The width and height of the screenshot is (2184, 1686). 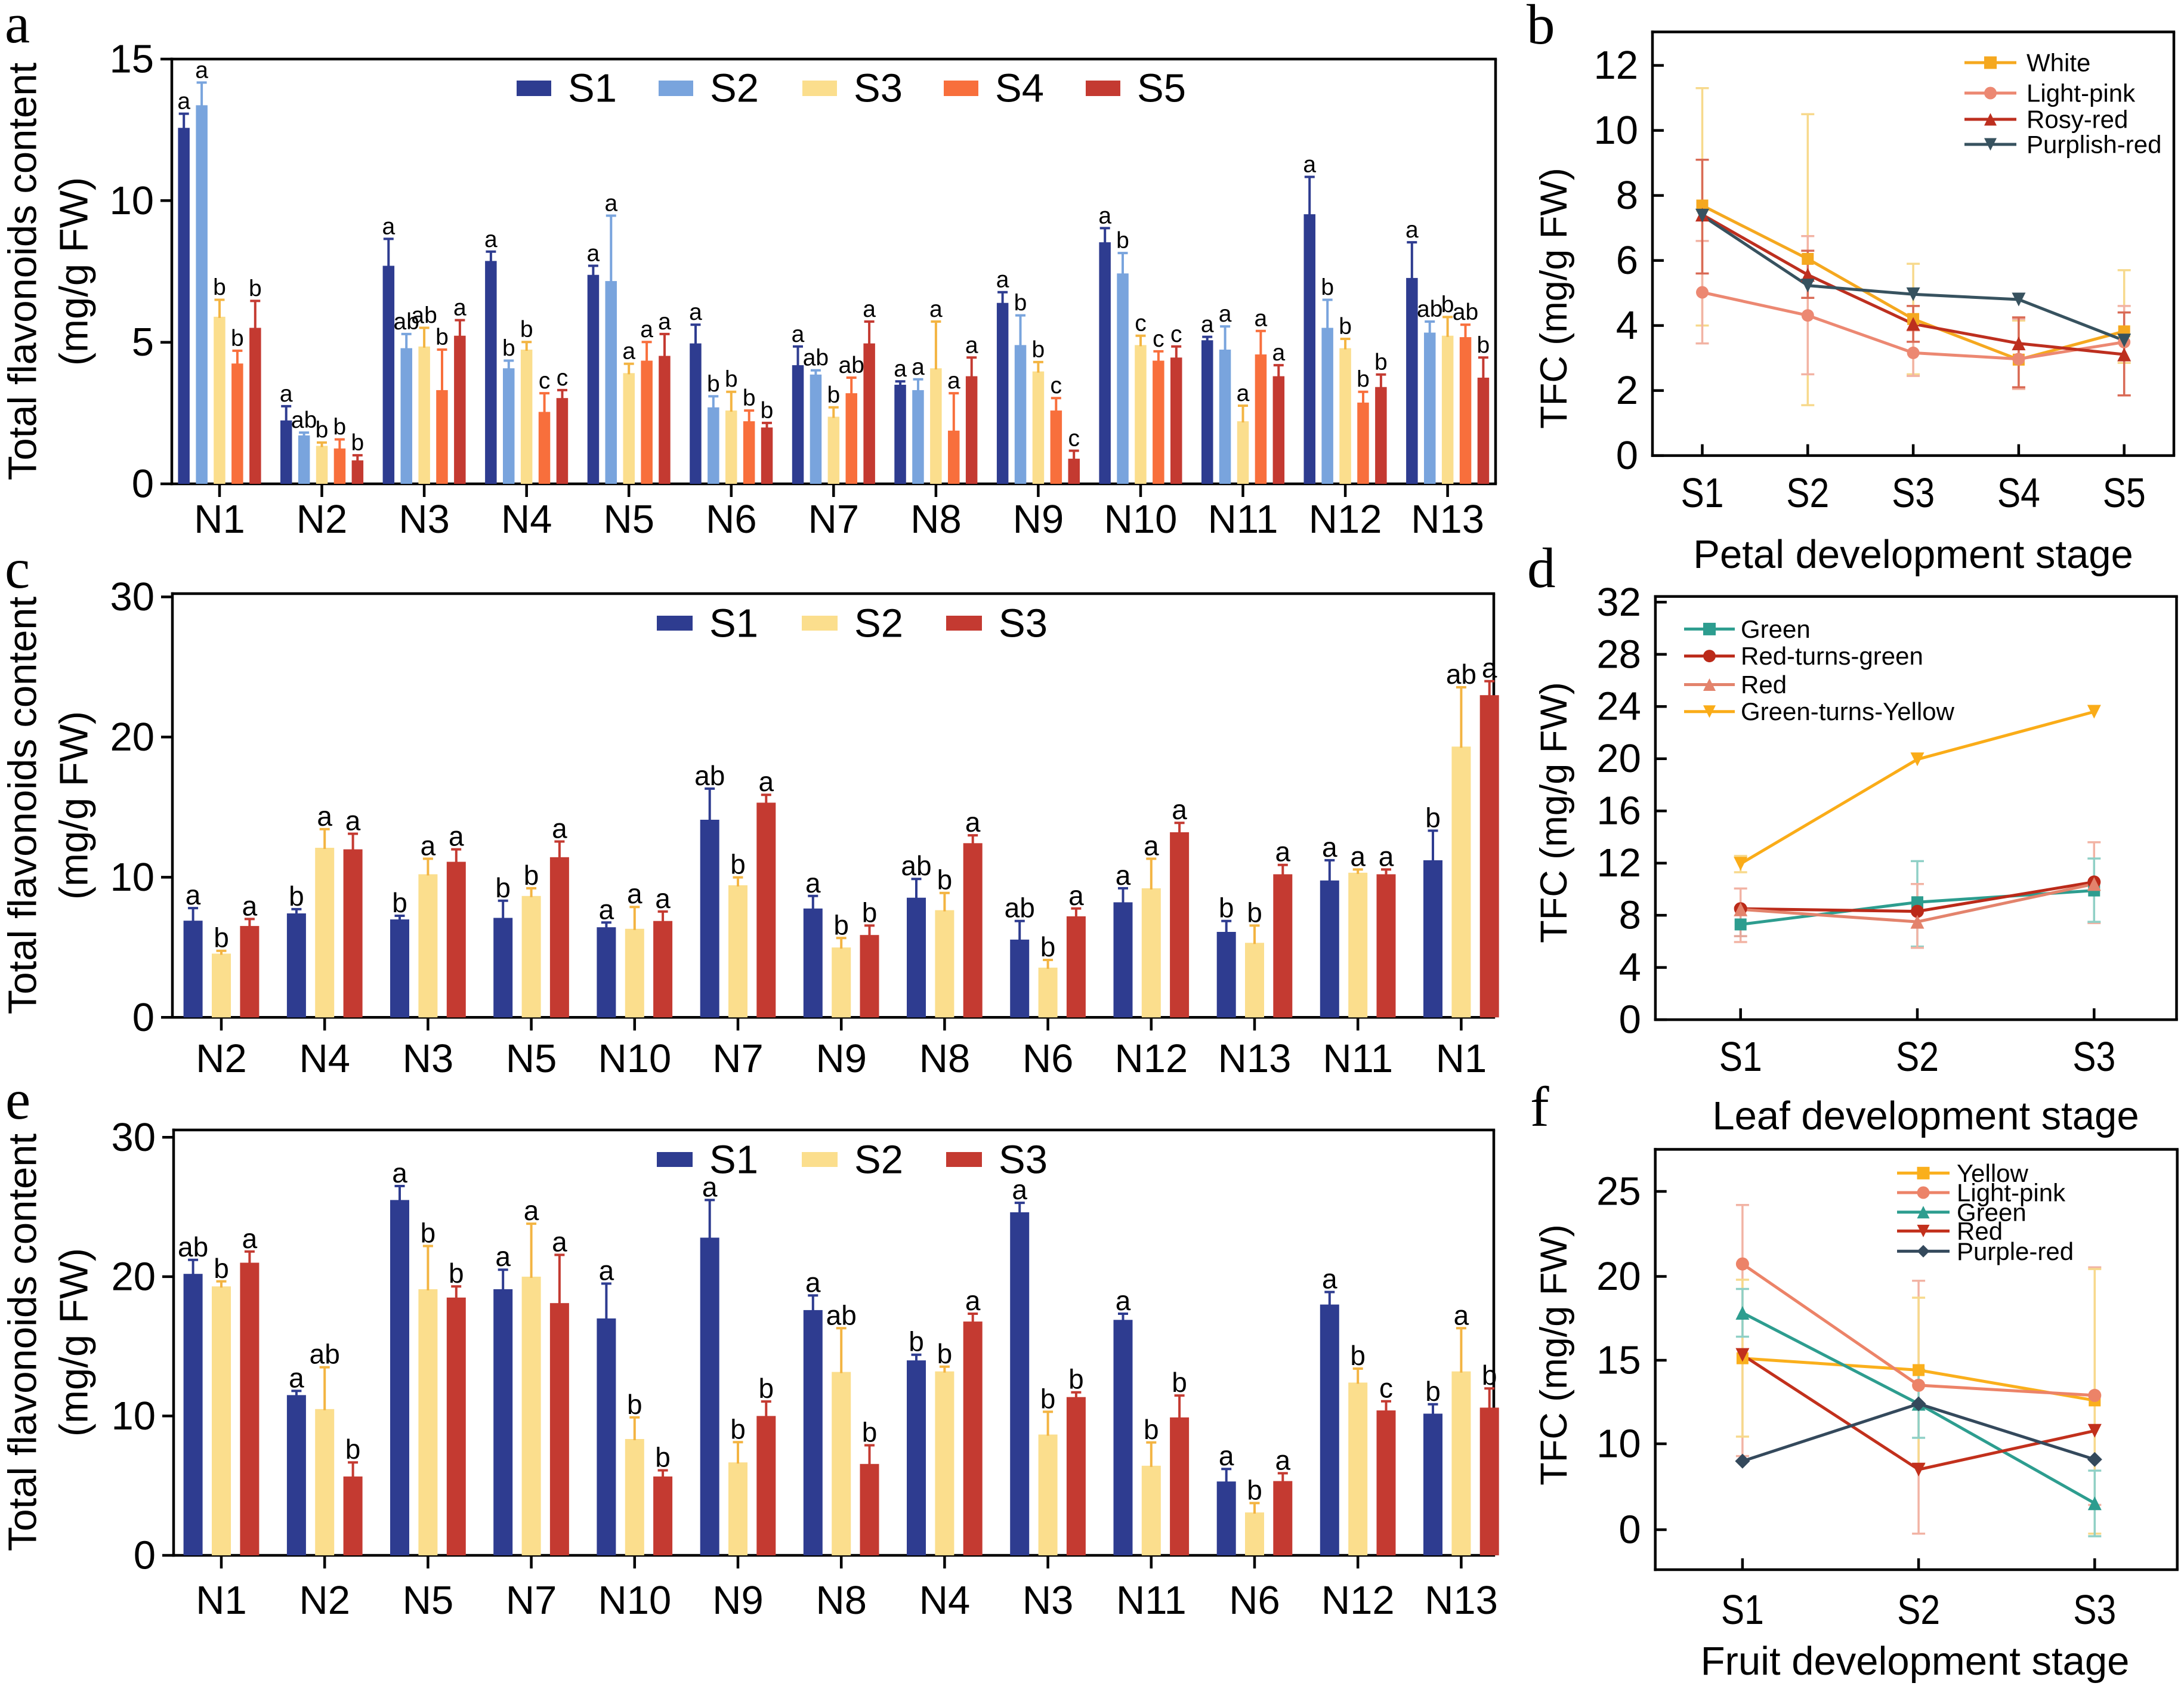 I want to click on svg-text: 16, so click(x=1618, y=811).